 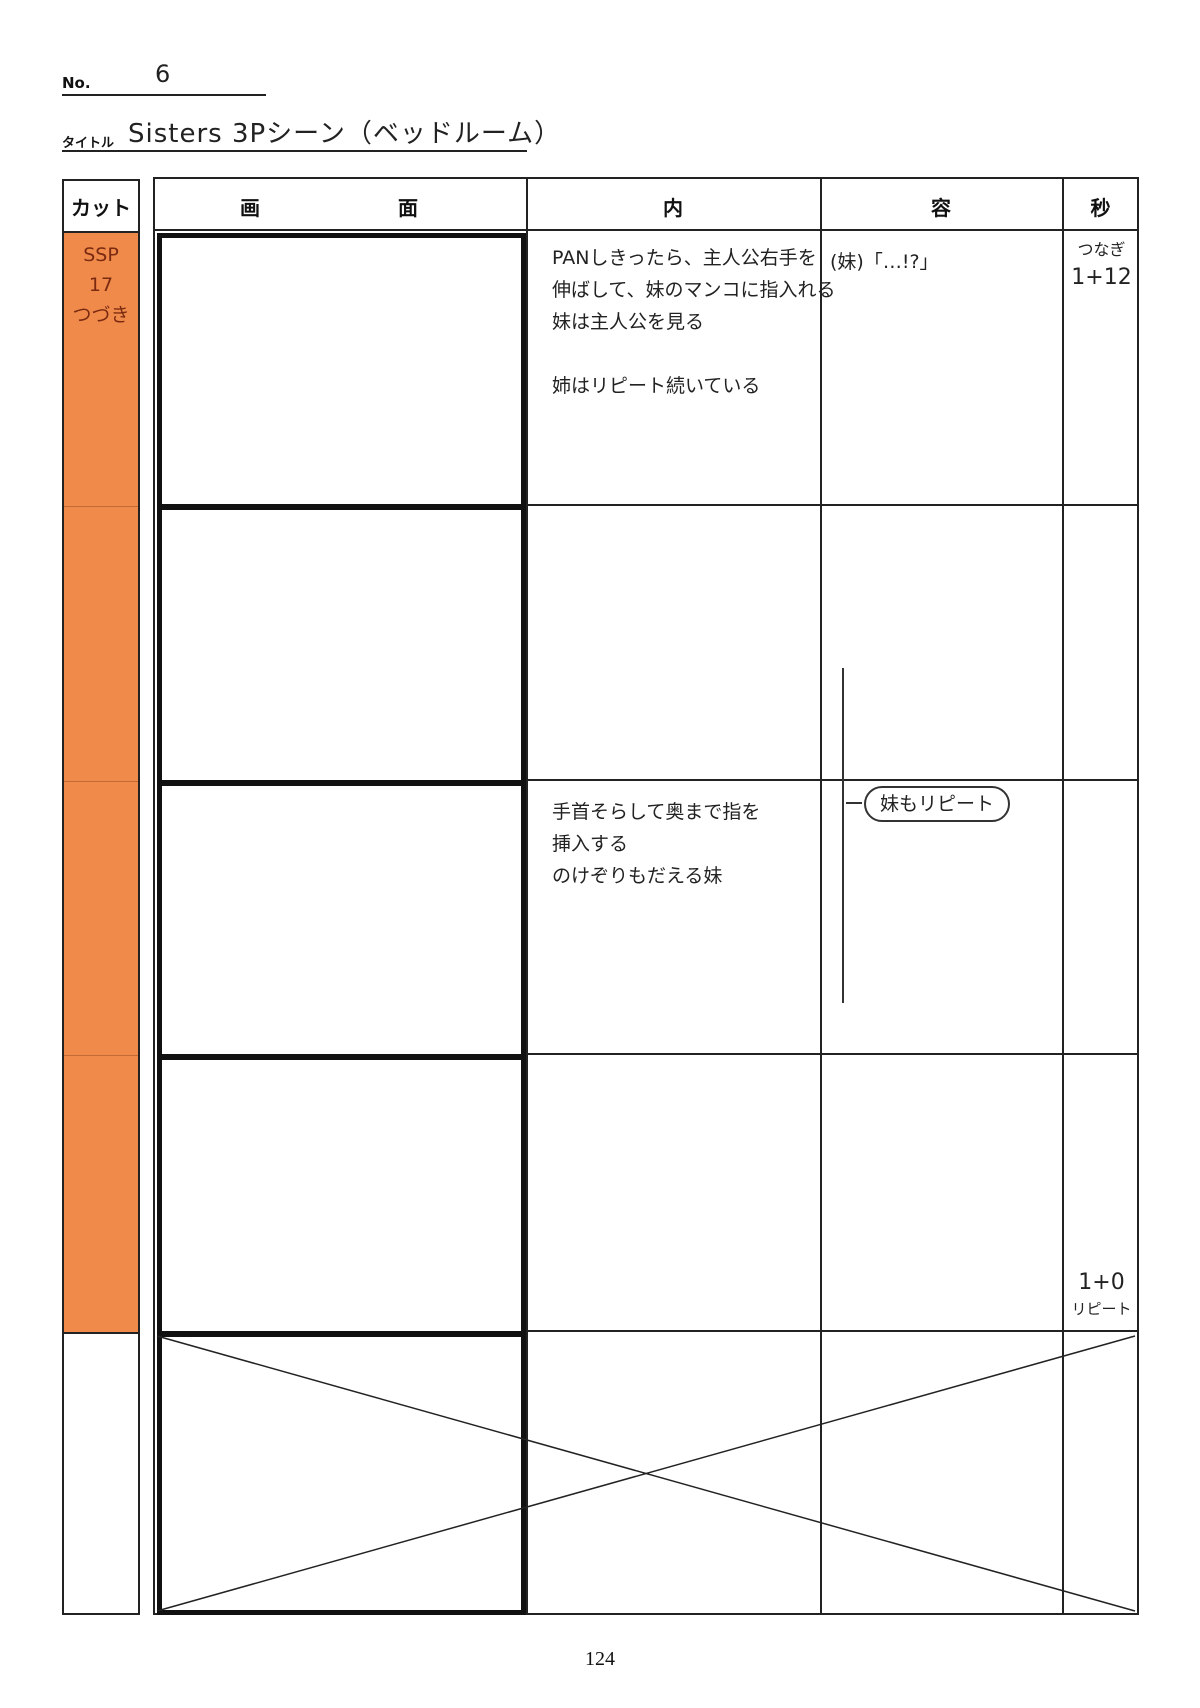 I want to click on title-value: Sisters 3Pシーン（ベッドルーム）, so click(x=345, y=134).